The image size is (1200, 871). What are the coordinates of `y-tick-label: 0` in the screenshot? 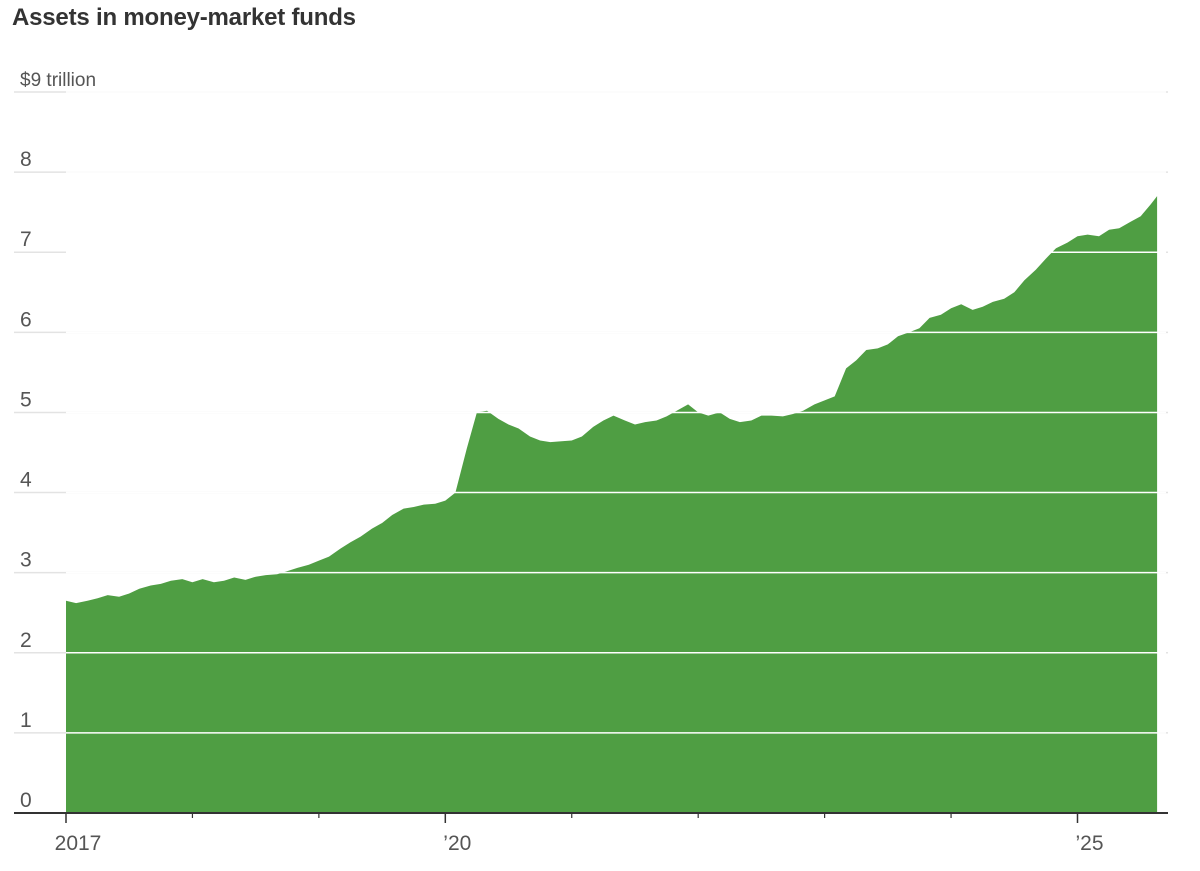 It's located at (26, 800).